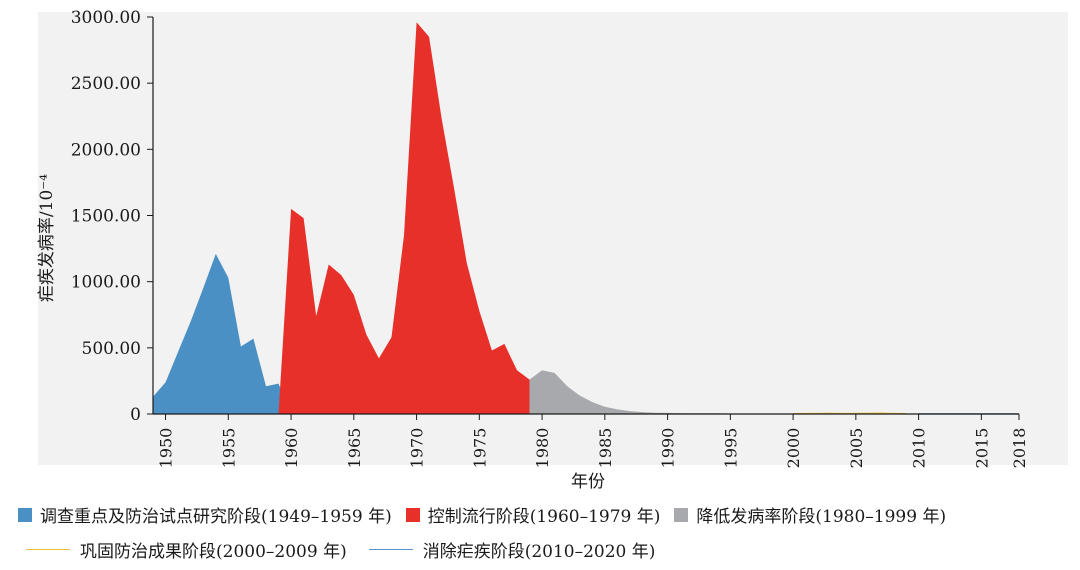 This screenshot has height=570, width=1080. I want to click on y-axis-label: 疟疾发病率/10⁻⁴, so click(47, 238).